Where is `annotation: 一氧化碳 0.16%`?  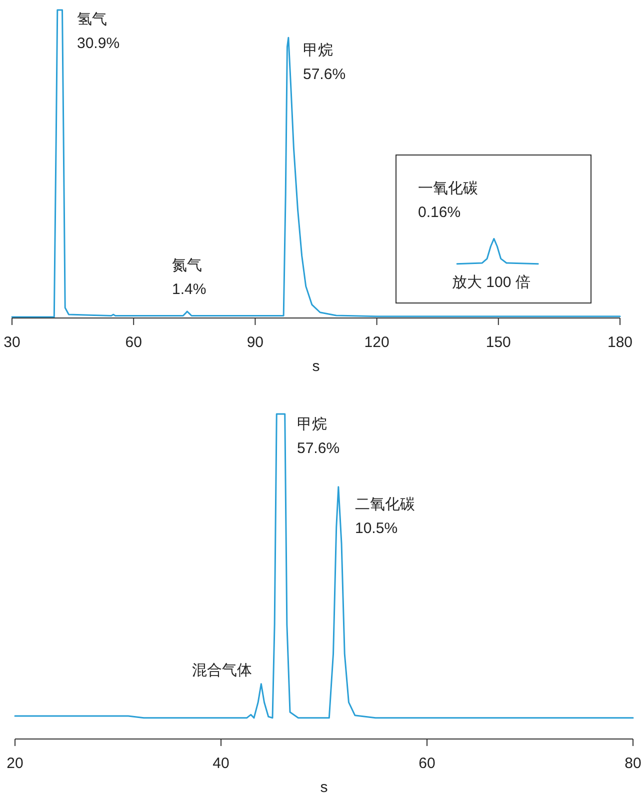 annotation: 一氧化碳 0.16% is located at coordinates (448, 200).